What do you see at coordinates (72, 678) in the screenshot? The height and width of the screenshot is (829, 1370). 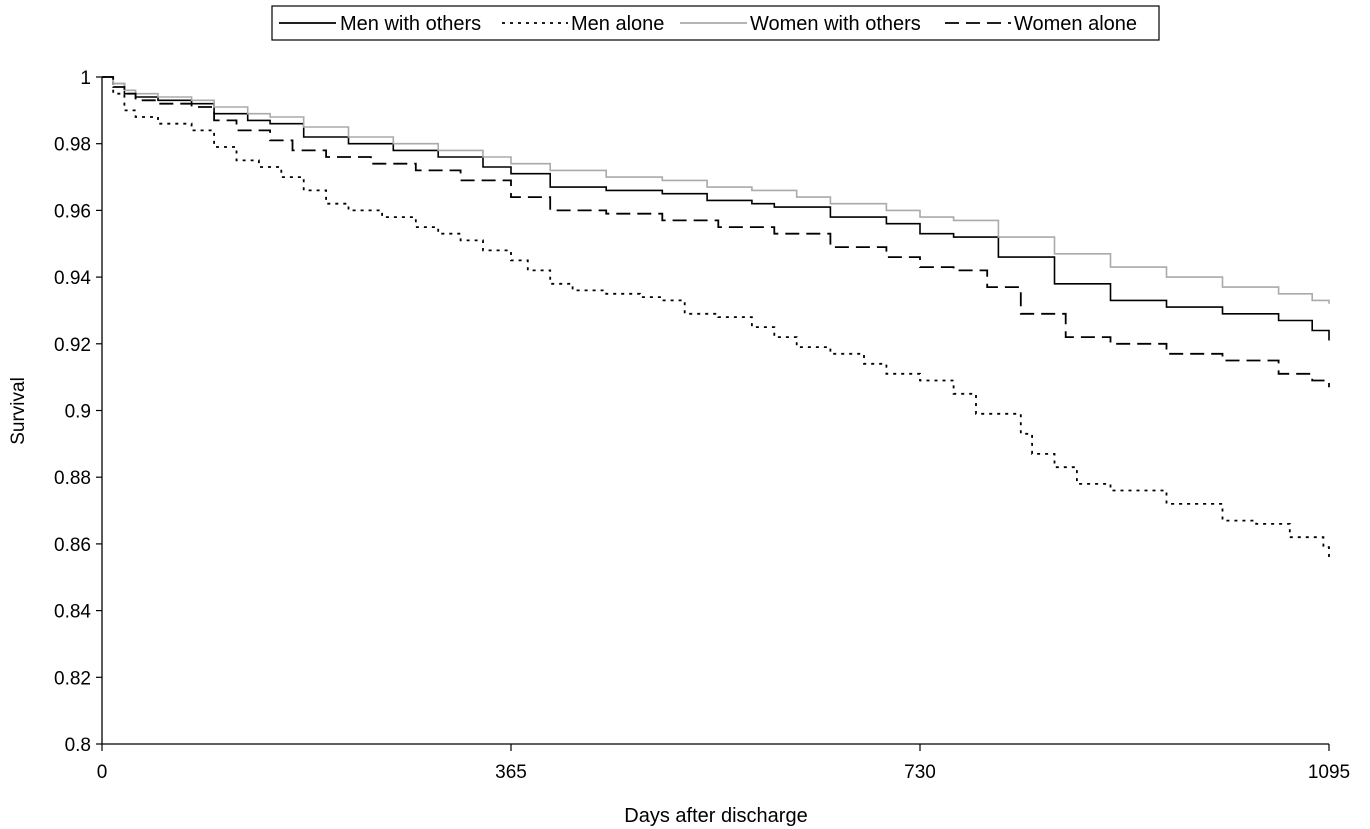 I see `y-tick-label: 0.82` at bounding box center [72, 678].